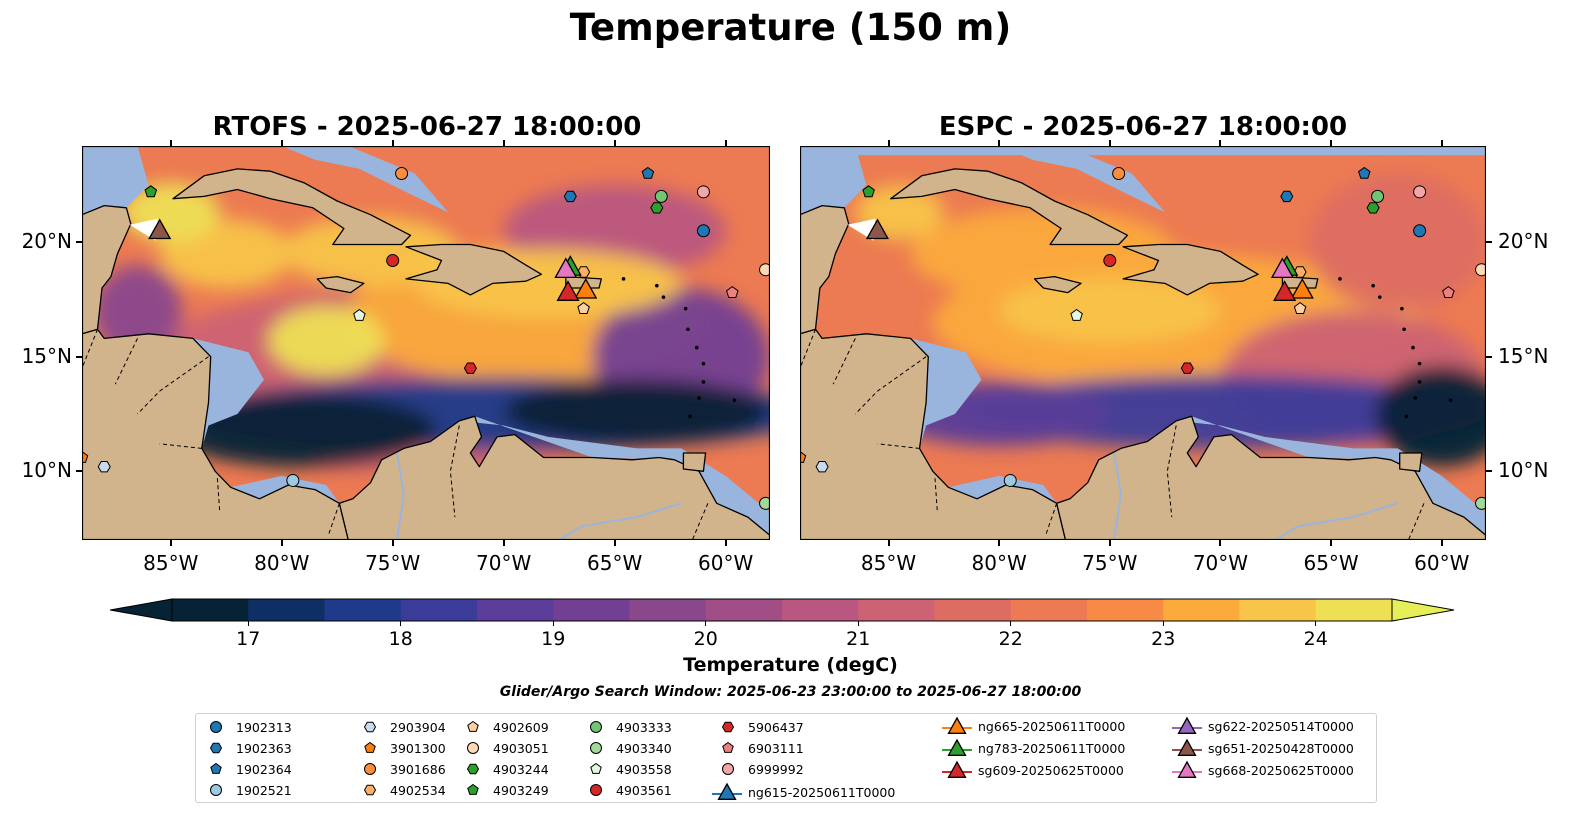 This screenshot has height=827, width=1581. I want to click on y-tick-label-left: 15°N, so click(46, 355).